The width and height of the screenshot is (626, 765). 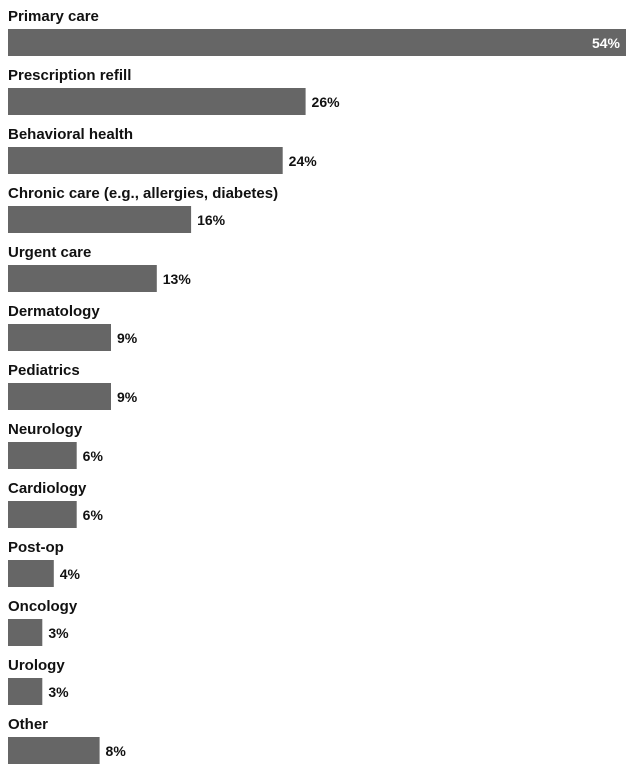 I want to click on bar-row-primary-care: Primary care 54%, so click(x=317, y=32).